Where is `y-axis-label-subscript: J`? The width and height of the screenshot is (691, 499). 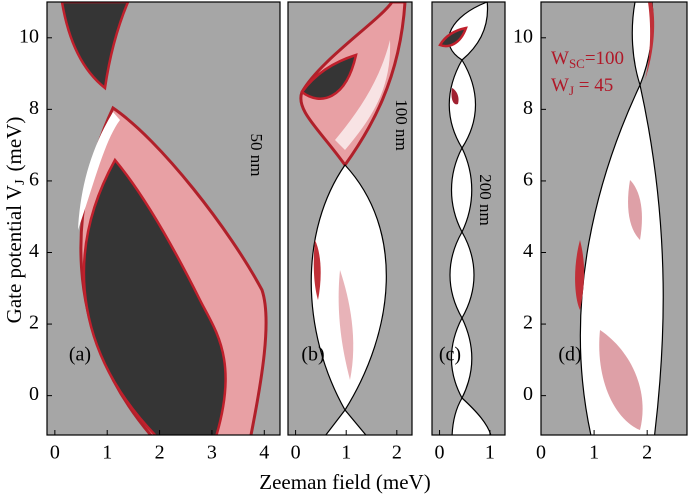 y-axis-label-subscript: J is located at coordinates (20, 182).